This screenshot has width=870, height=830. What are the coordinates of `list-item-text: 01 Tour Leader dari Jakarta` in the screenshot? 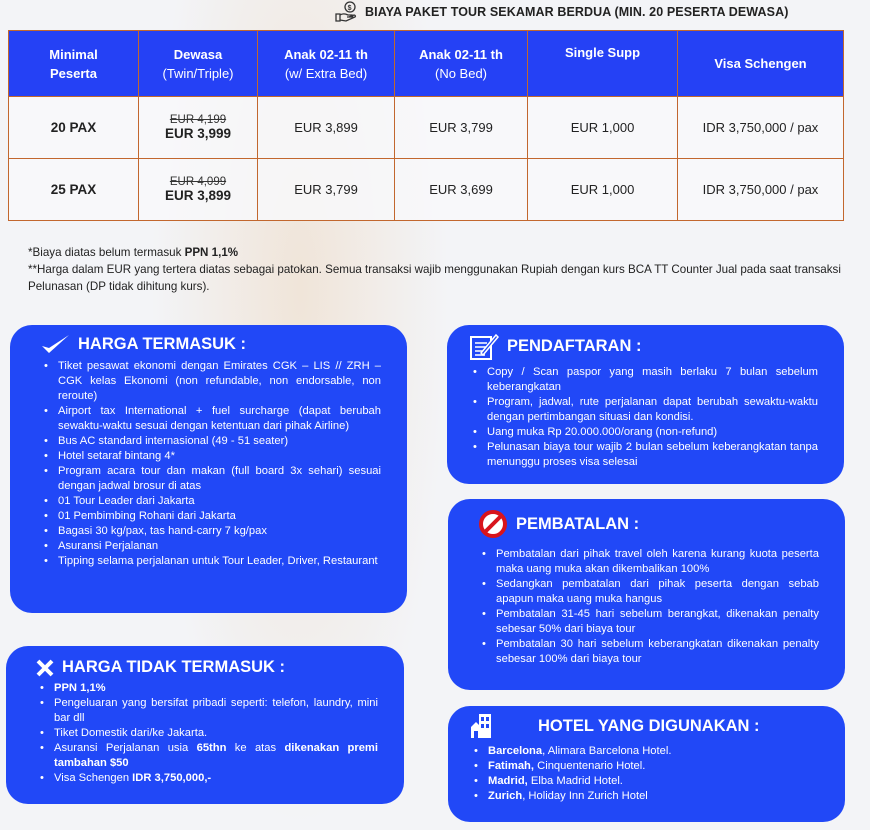 It's located at (126, 501).